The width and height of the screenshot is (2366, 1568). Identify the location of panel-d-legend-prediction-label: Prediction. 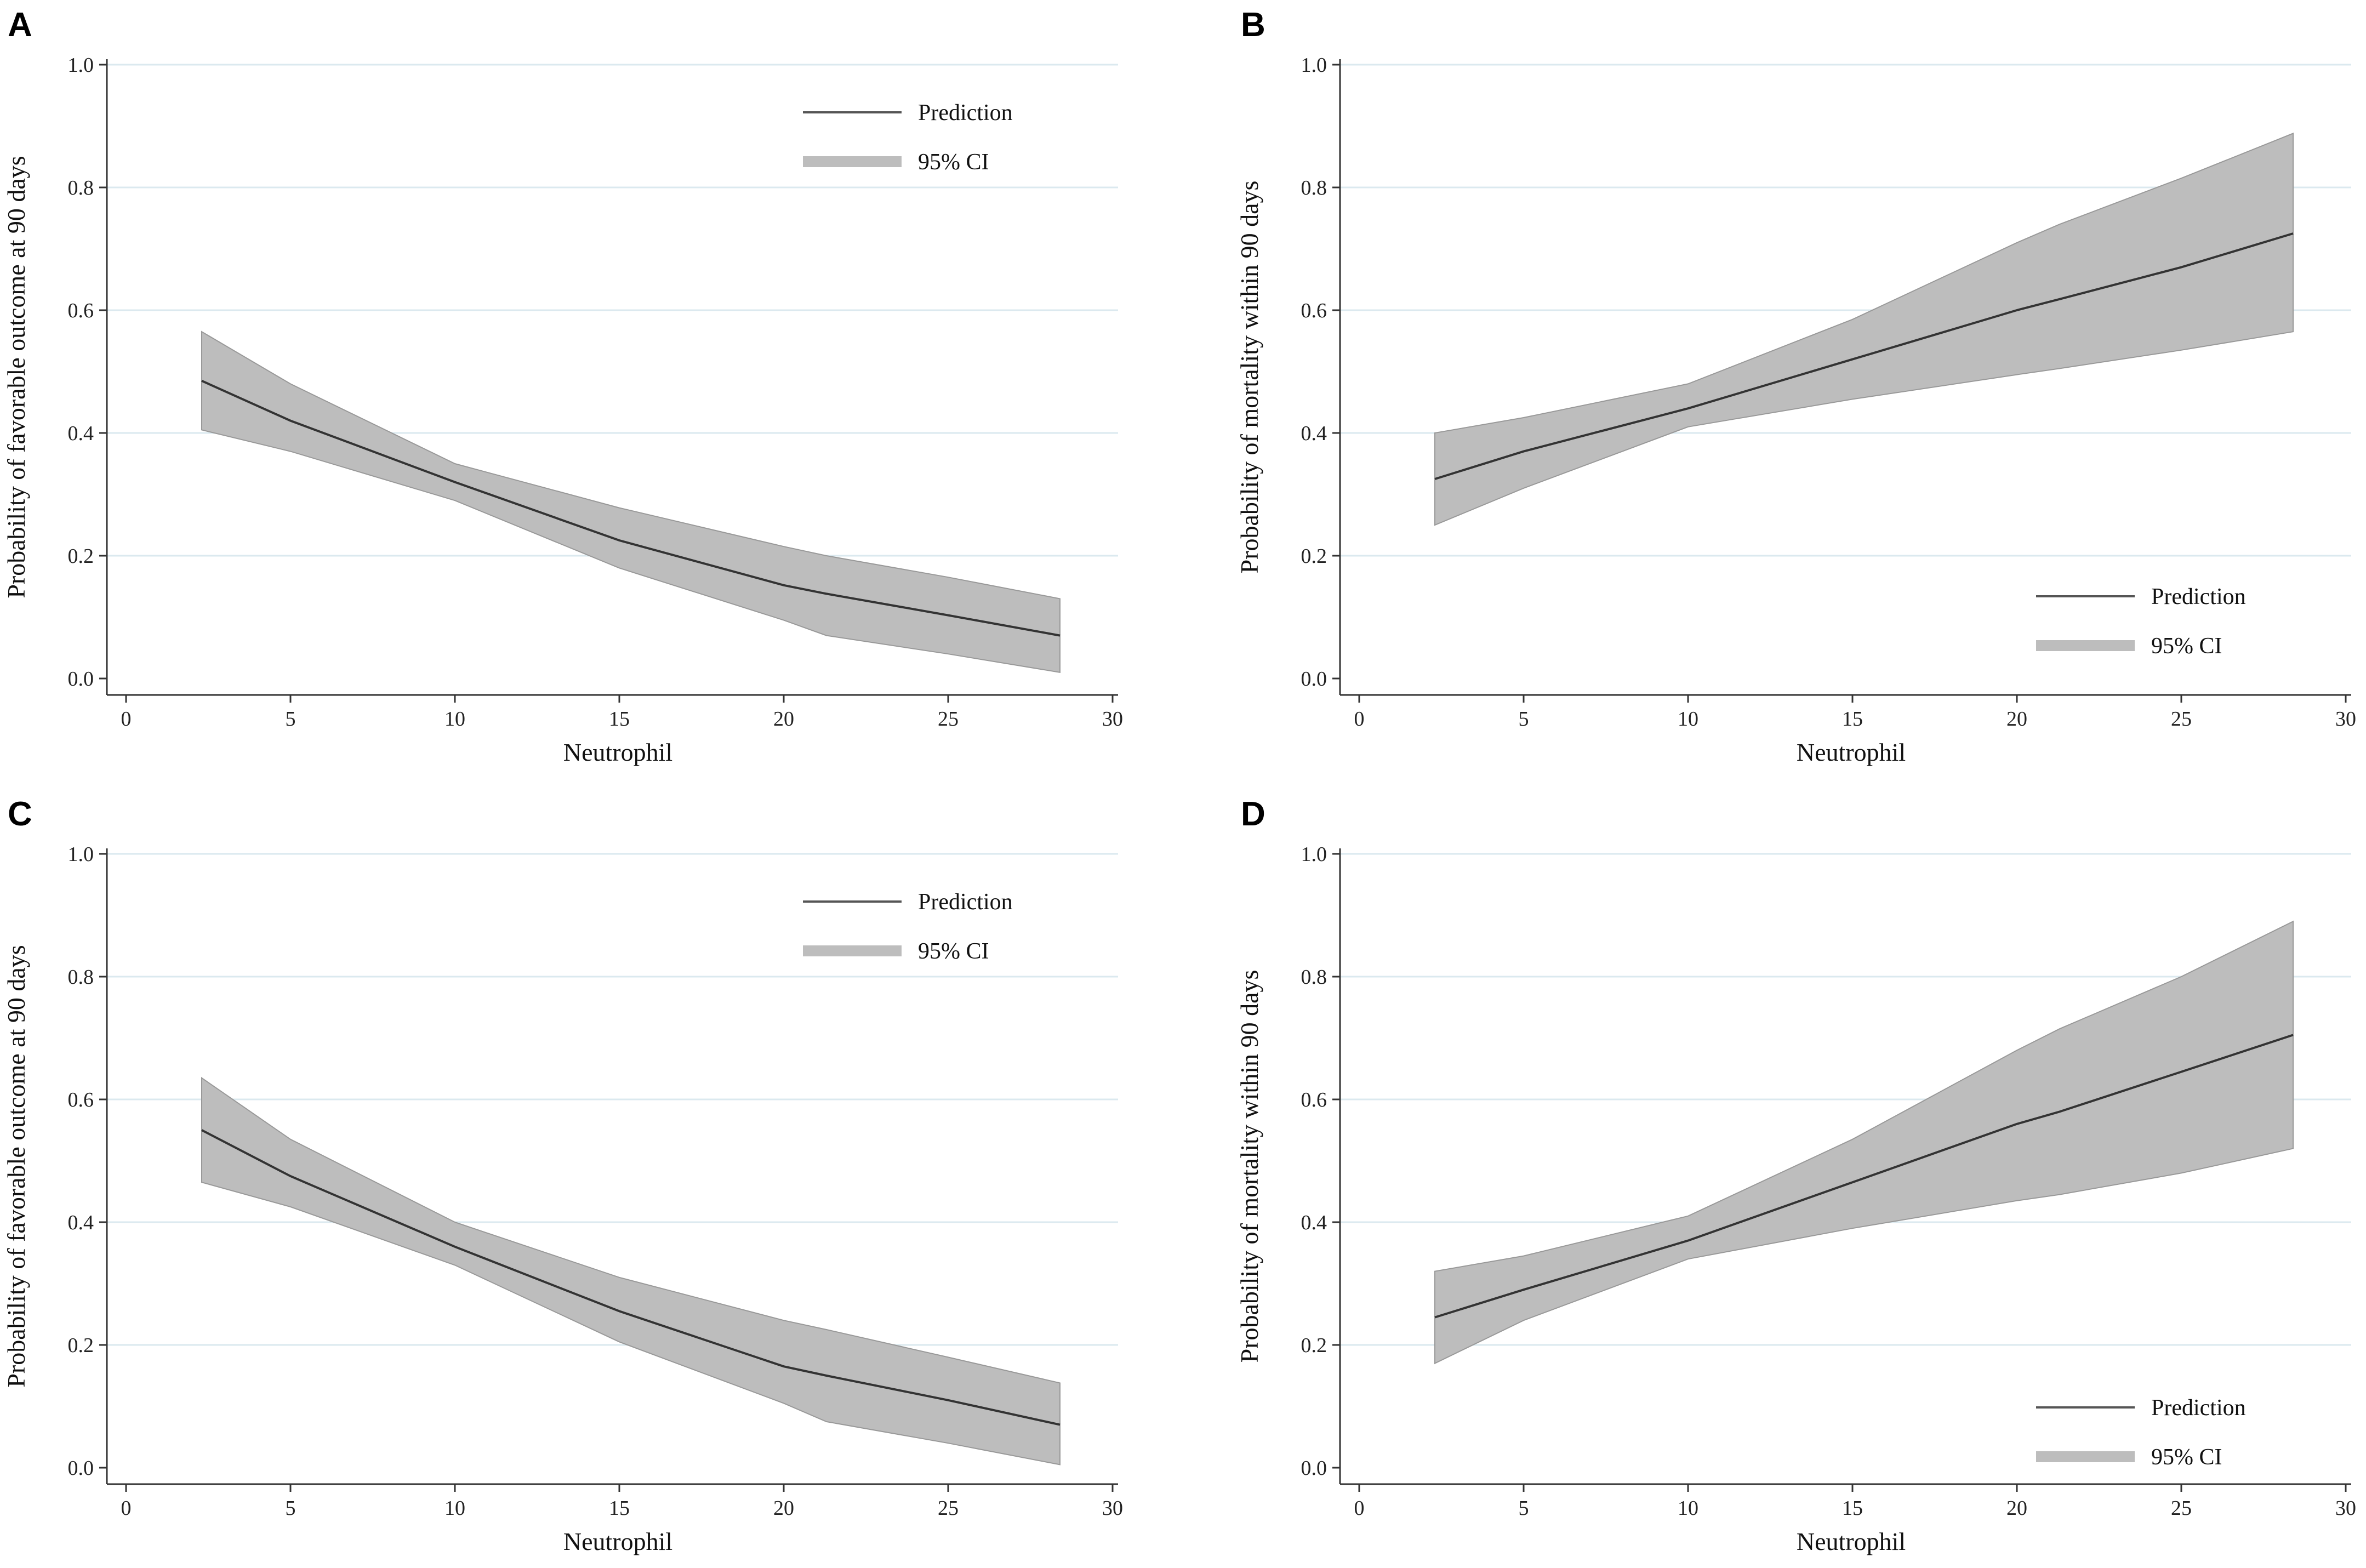
(2198, 1408).